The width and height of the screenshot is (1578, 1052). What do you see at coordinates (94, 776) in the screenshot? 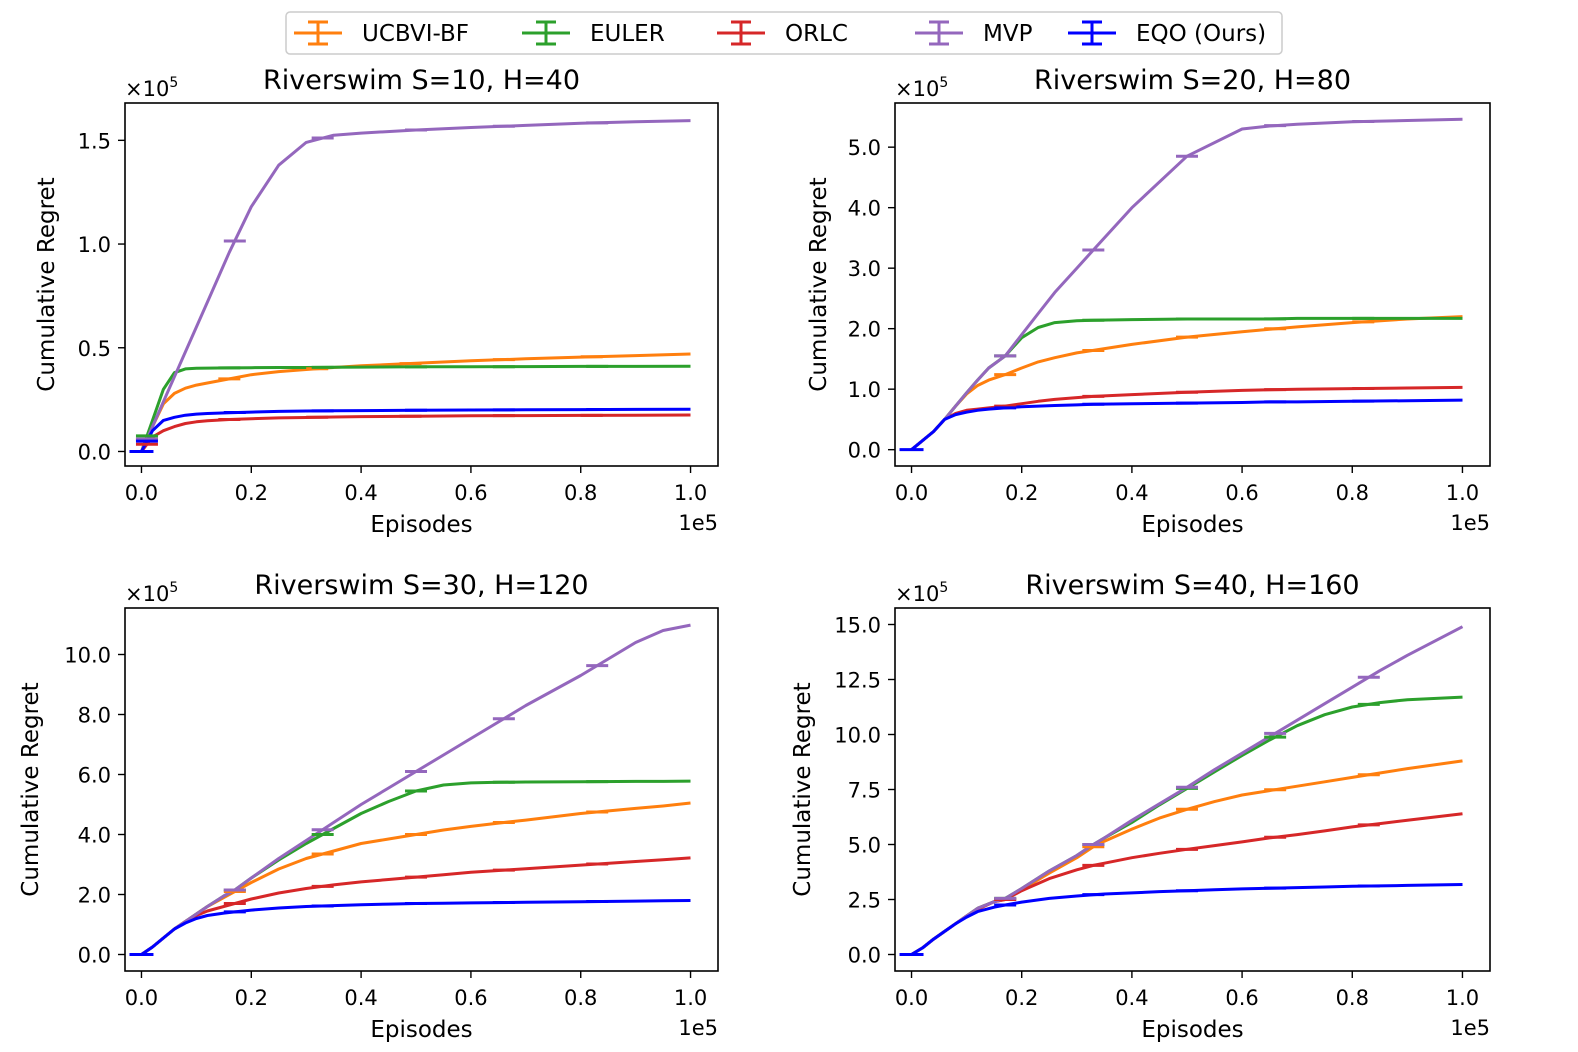
I see `y-tick-label: 6.0` at bounding box center [94, 776].